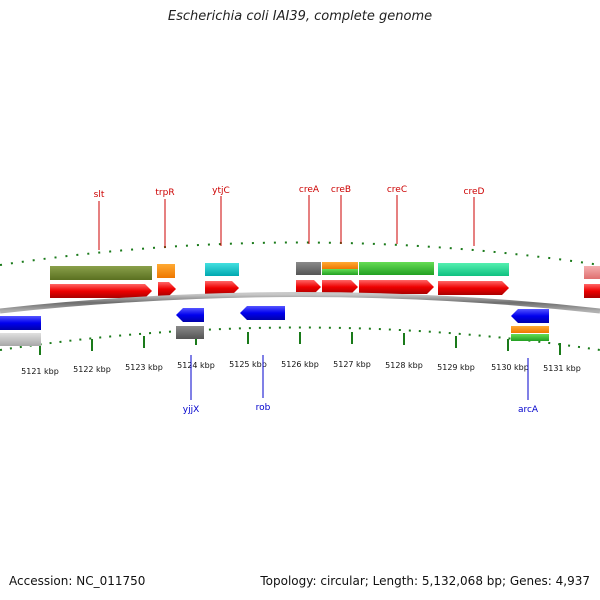 The height and width of the screenshot is (600, 600). I want to click on scale-label: 5126 kbp, so click(300, 364).